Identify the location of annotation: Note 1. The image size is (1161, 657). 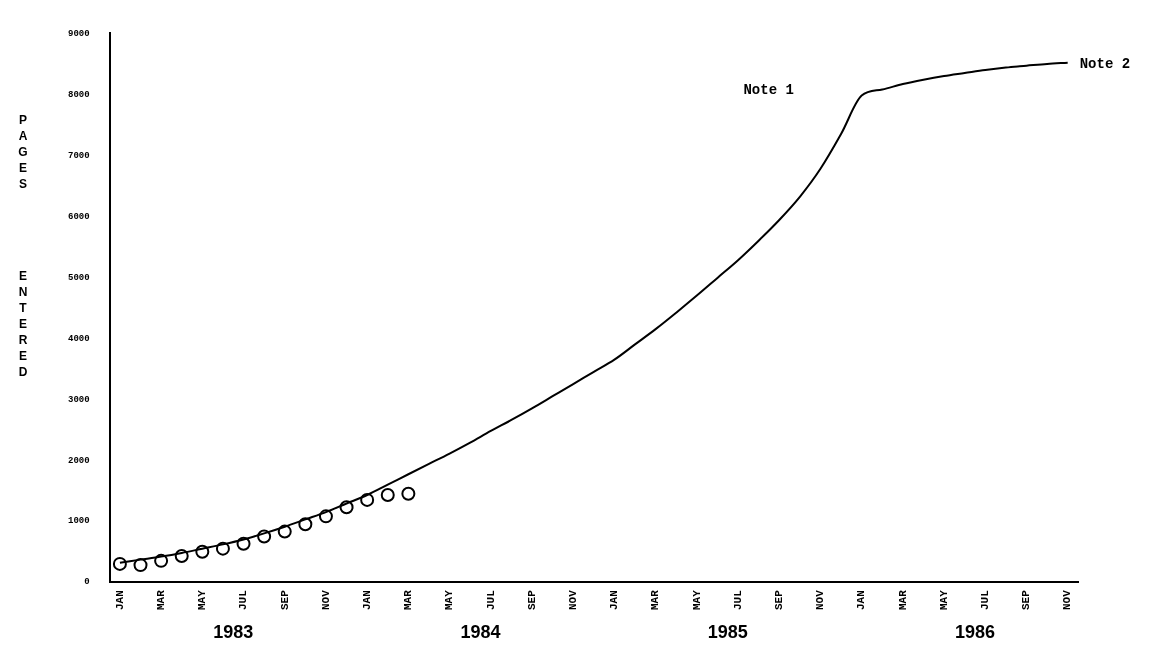
(768, 90).